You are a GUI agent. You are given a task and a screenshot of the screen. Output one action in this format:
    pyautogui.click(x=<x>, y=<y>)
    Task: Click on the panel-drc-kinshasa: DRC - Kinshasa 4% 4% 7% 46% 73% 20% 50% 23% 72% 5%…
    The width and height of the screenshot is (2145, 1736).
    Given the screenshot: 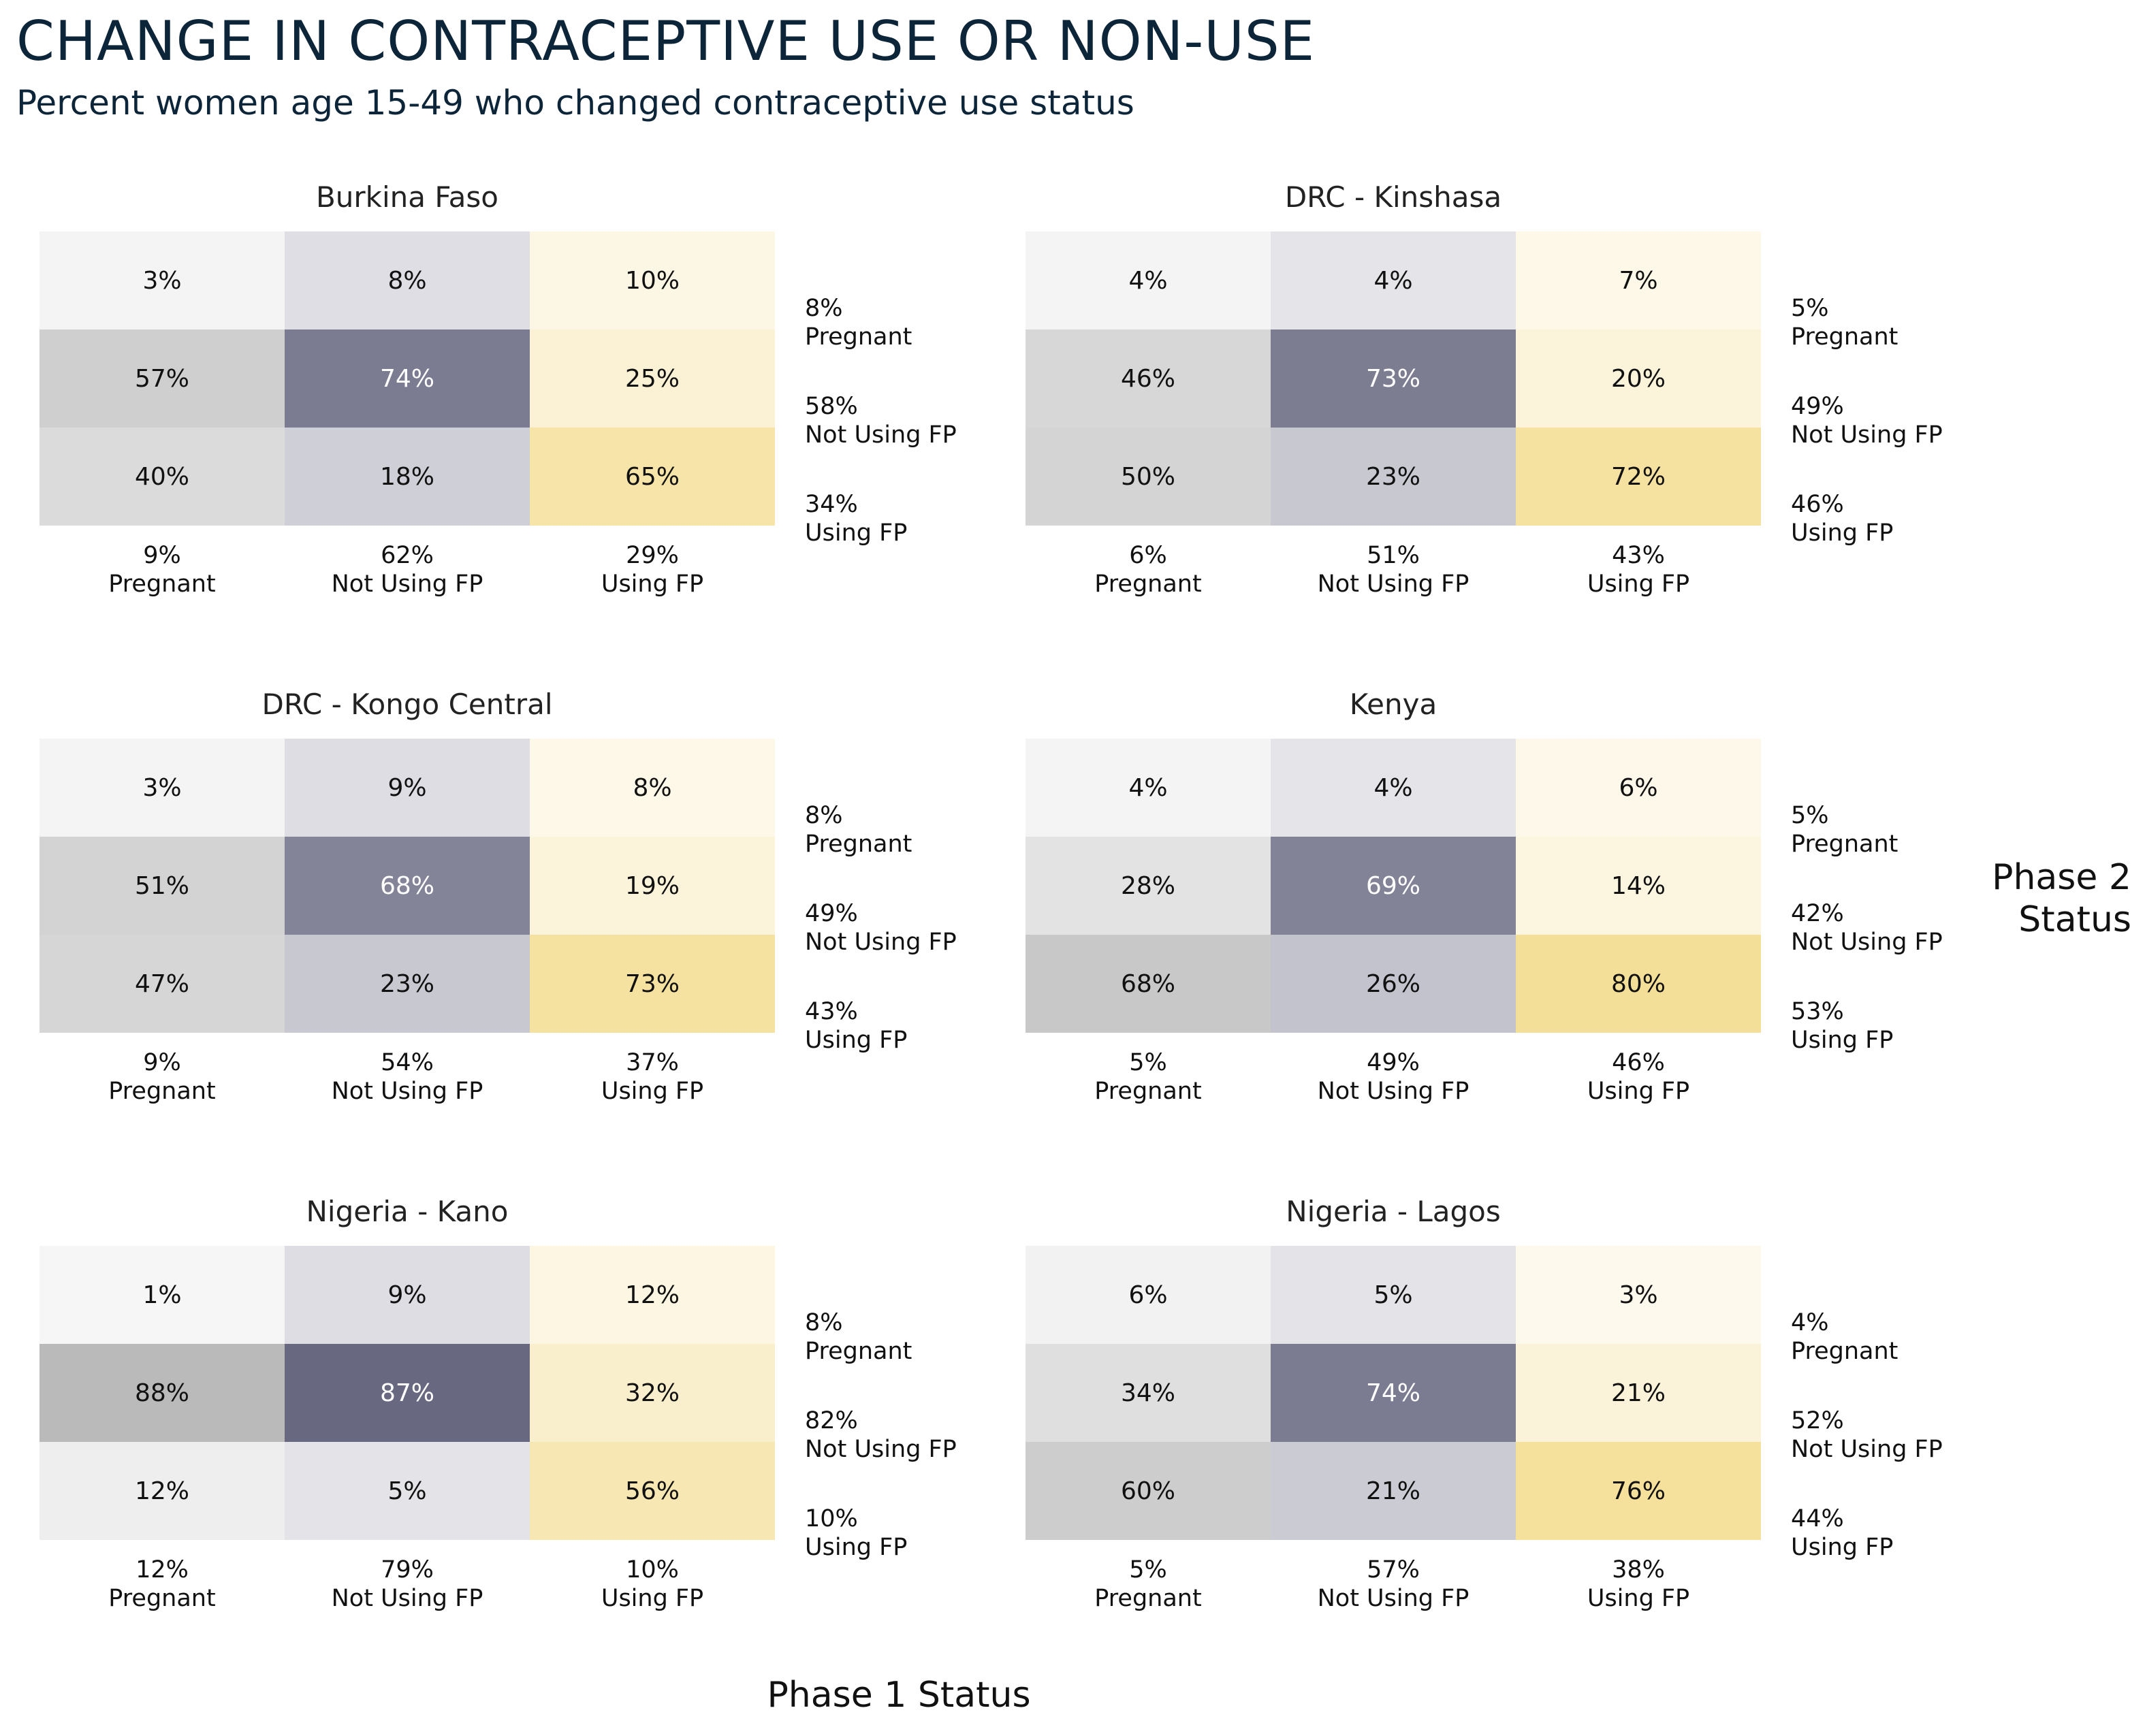 What is the action you would take?
    pyautogui.click(x=1516, y=415)
    